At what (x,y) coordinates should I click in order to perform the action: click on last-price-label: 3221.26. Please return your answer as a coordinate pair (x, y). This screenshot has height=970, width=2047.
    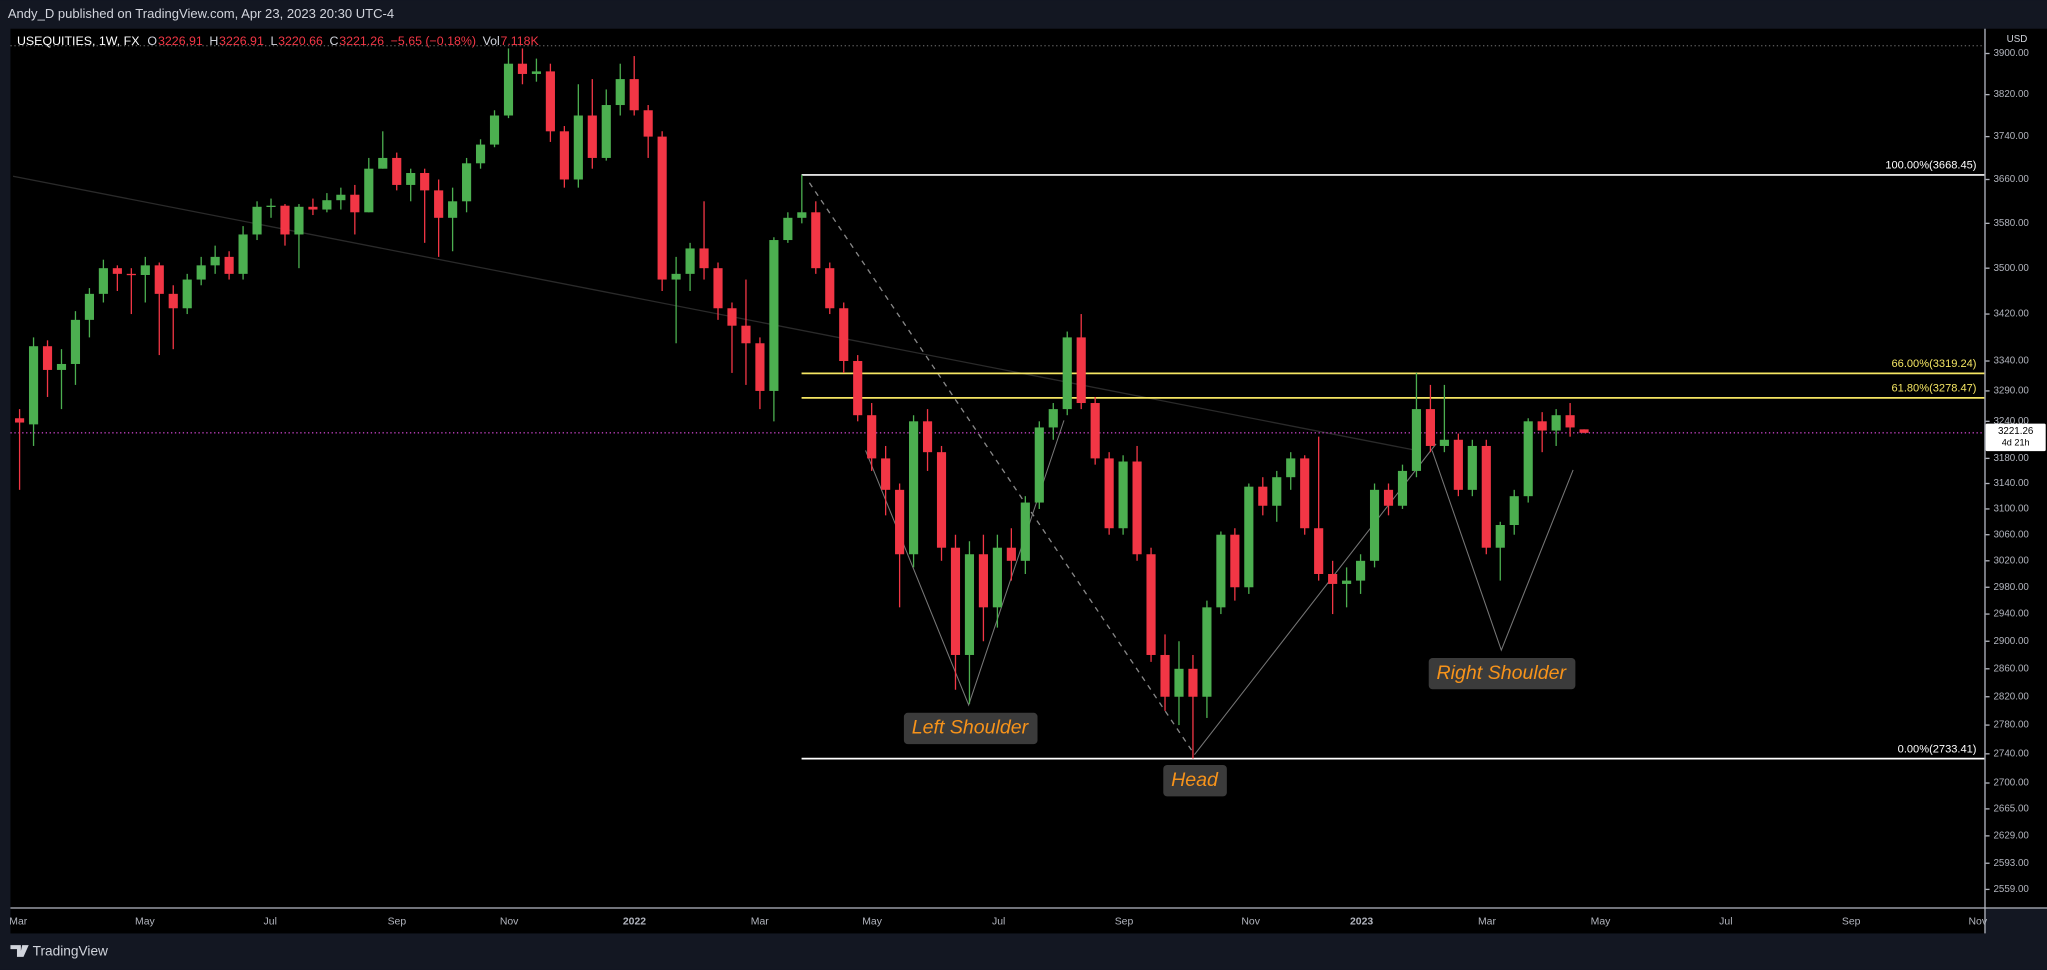
    Looking at the image, I should click on (2016, 431).